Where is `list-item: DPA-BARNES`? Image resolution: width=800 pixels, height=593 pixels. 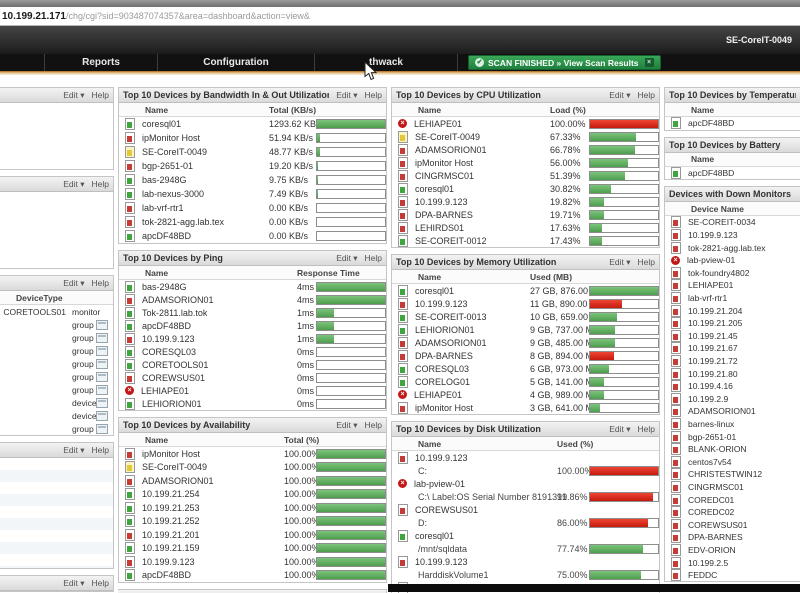 list-item: DPA-BARNES is located at coordinates (732, 537).